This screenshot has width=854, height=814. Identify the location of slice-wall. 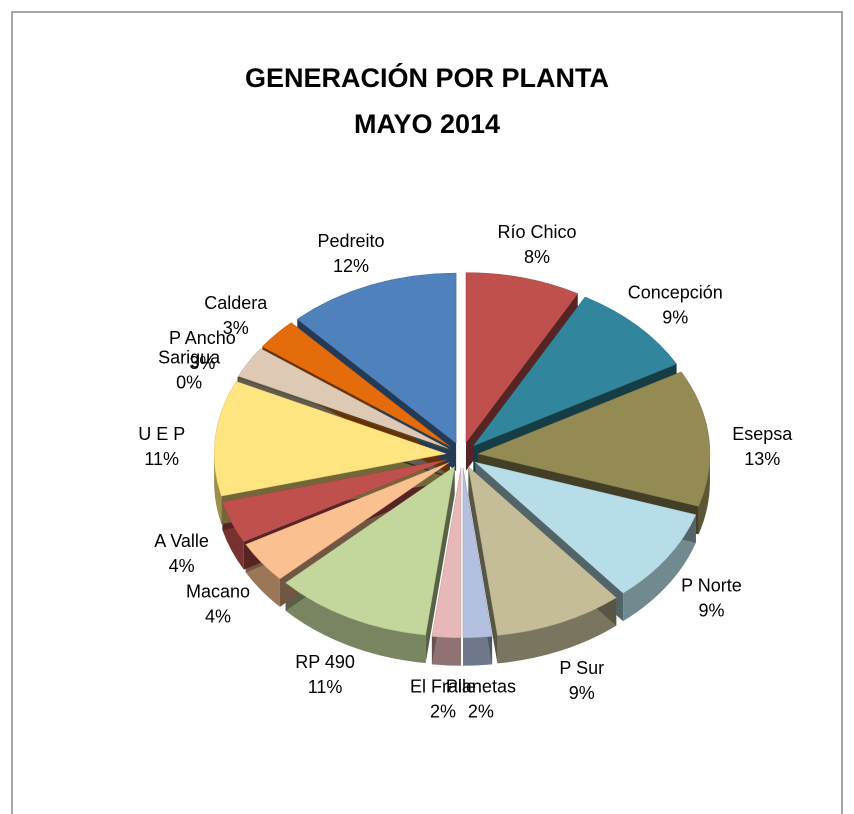
(575, 385).